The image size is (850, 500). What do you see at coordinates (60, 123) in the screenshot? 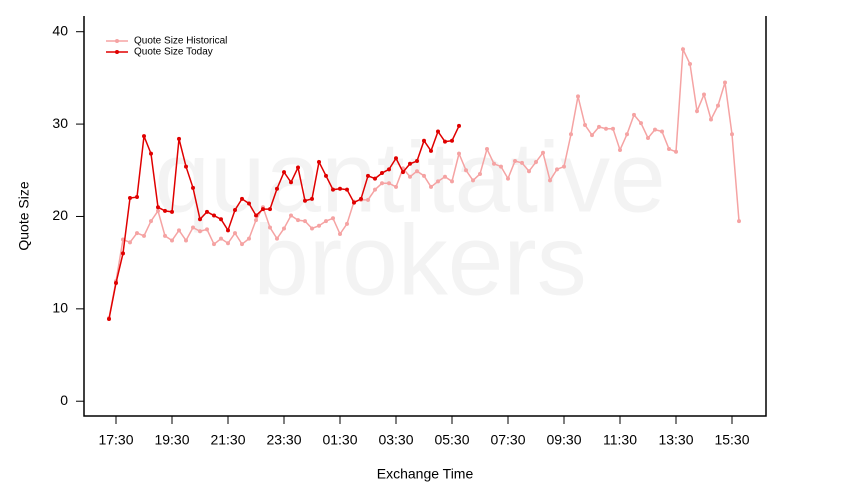
I see `y-tick-label: 30` at bounding box center [60, 123].